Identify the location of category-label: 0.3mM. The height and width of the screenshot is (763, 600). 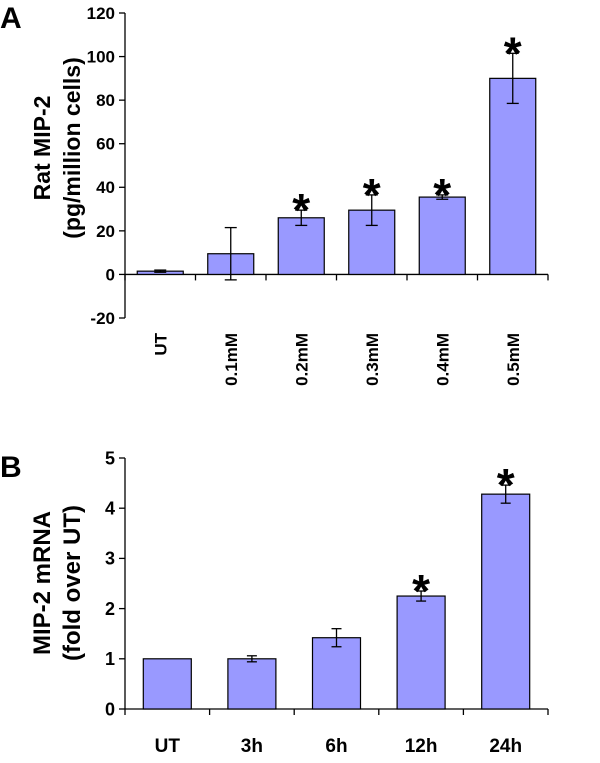
(372, 359).